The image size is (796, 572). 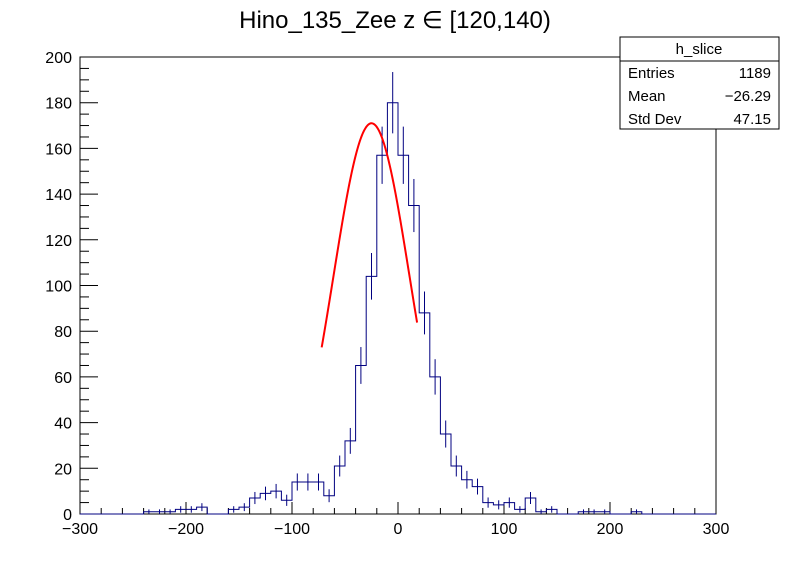 What do you see at coordinates (58, 149) in the screenshot?
I see `y-tick-label: 160` at bounding box center [58, 149].